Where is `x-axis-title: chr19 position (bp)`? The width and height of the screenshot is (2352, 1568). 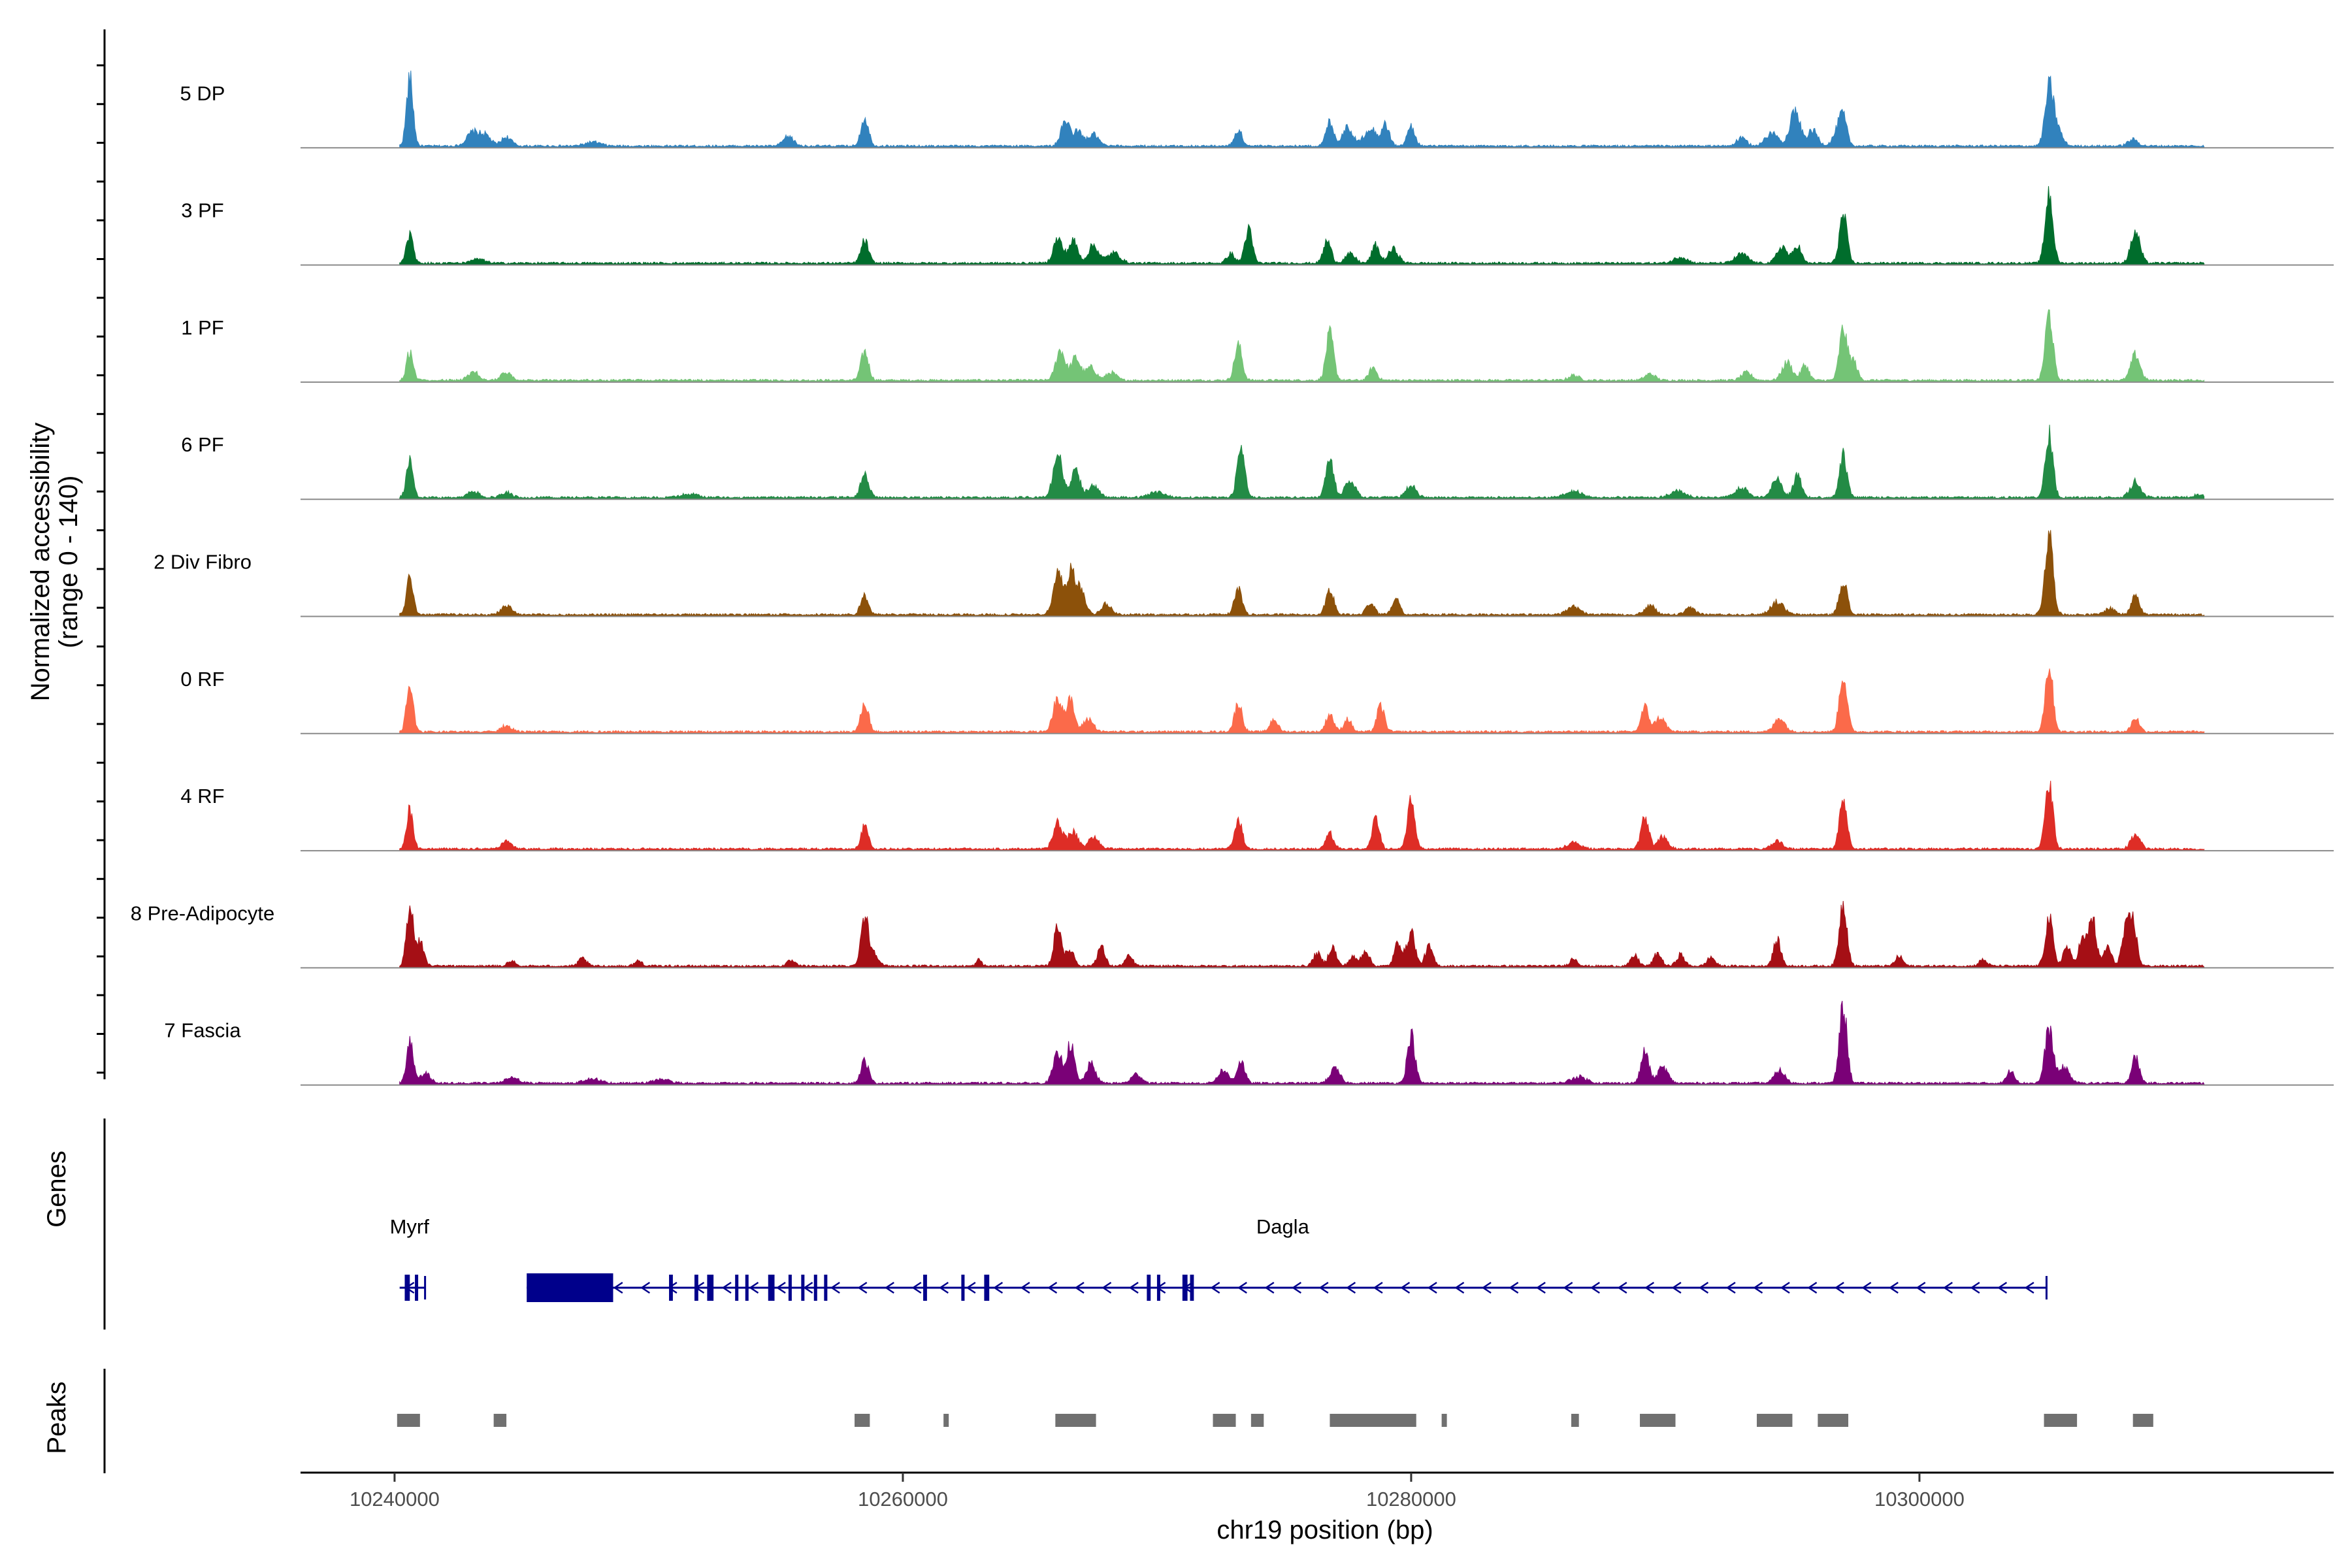 x-axis-title: chr19 position (bp) is located at coordinates (1325, 1530).